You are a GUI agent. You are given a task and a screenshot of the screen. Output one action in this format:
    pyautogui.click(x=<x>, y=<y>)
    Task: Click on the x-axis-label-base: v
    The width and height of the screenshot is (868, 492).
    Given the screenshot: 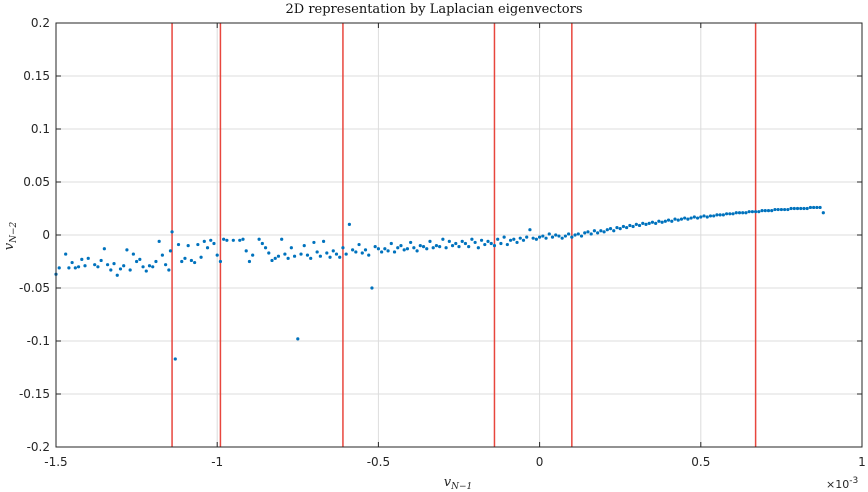 What is the action you would take?
    pyautogui.click(x=448, y=482)
    